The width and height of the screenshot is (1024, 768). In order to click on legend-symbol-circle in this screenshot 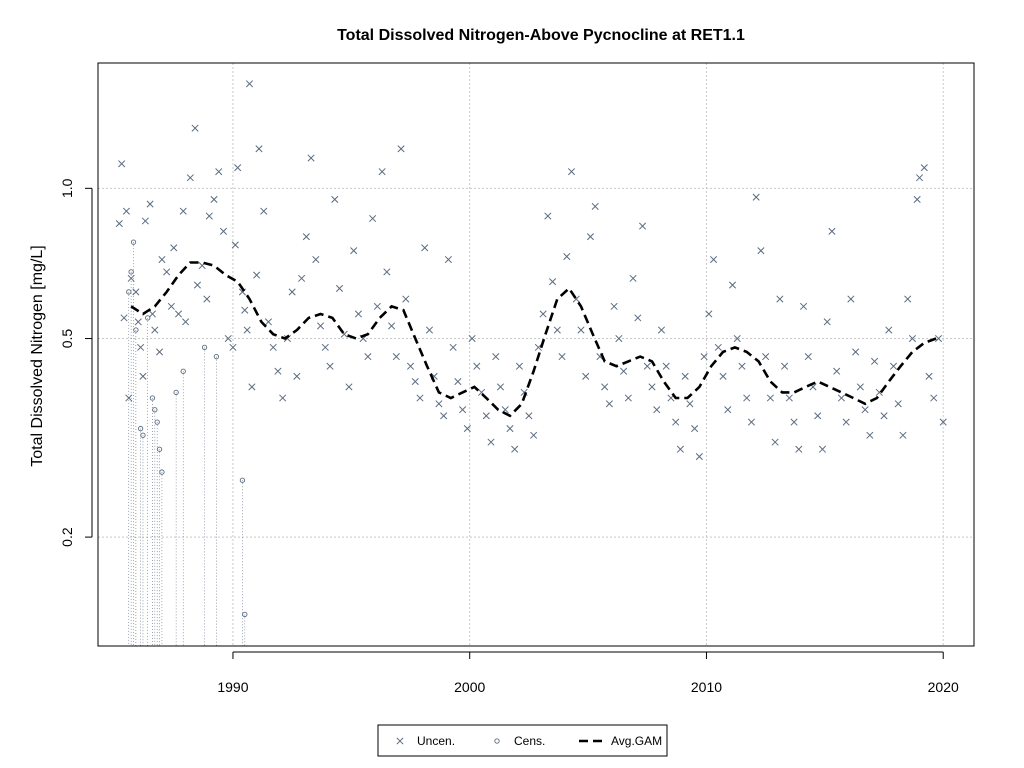, I will do `click(497, 741)`.